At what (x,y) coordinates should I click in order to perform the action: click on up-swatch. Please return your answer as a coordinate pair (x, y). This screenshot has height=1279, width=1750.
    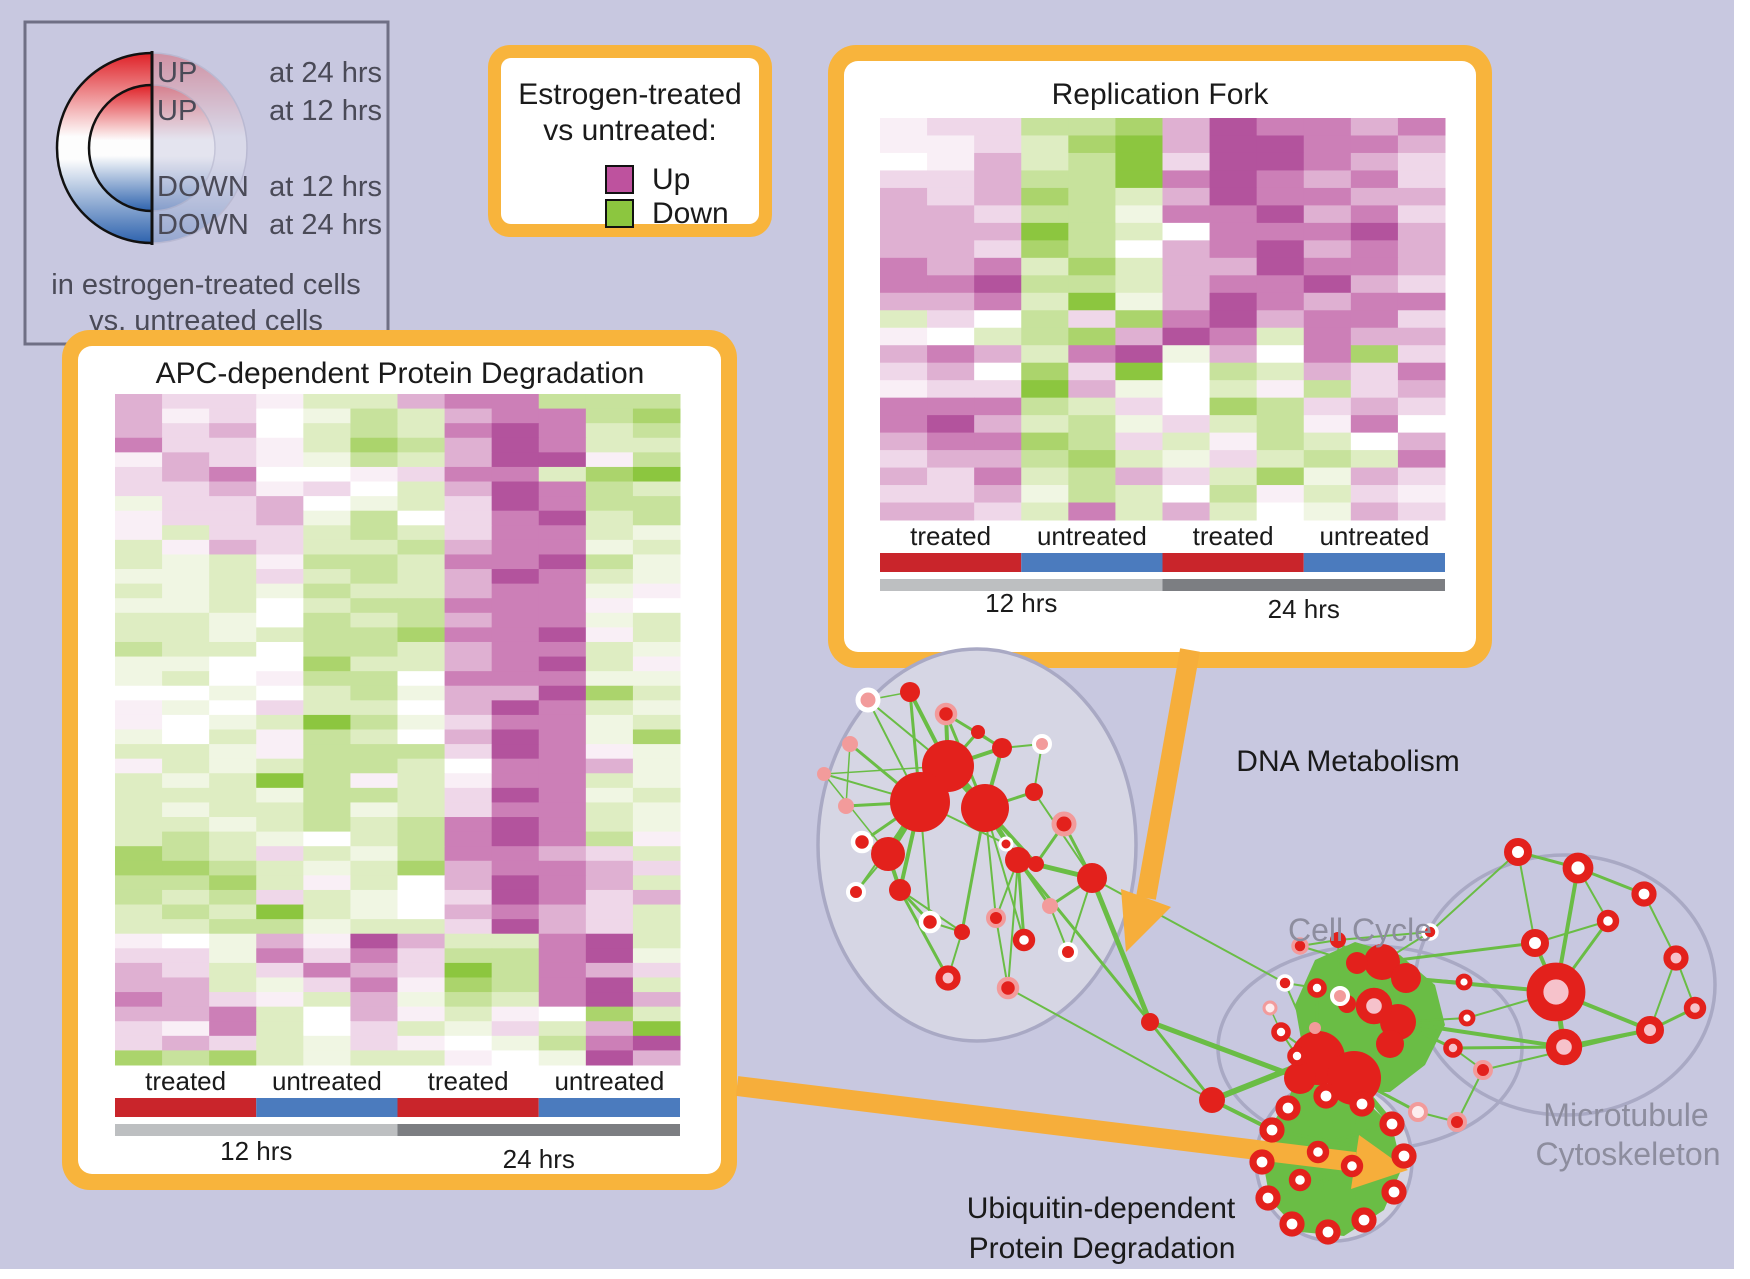
    Looking at the image, I should click on (619, 179).